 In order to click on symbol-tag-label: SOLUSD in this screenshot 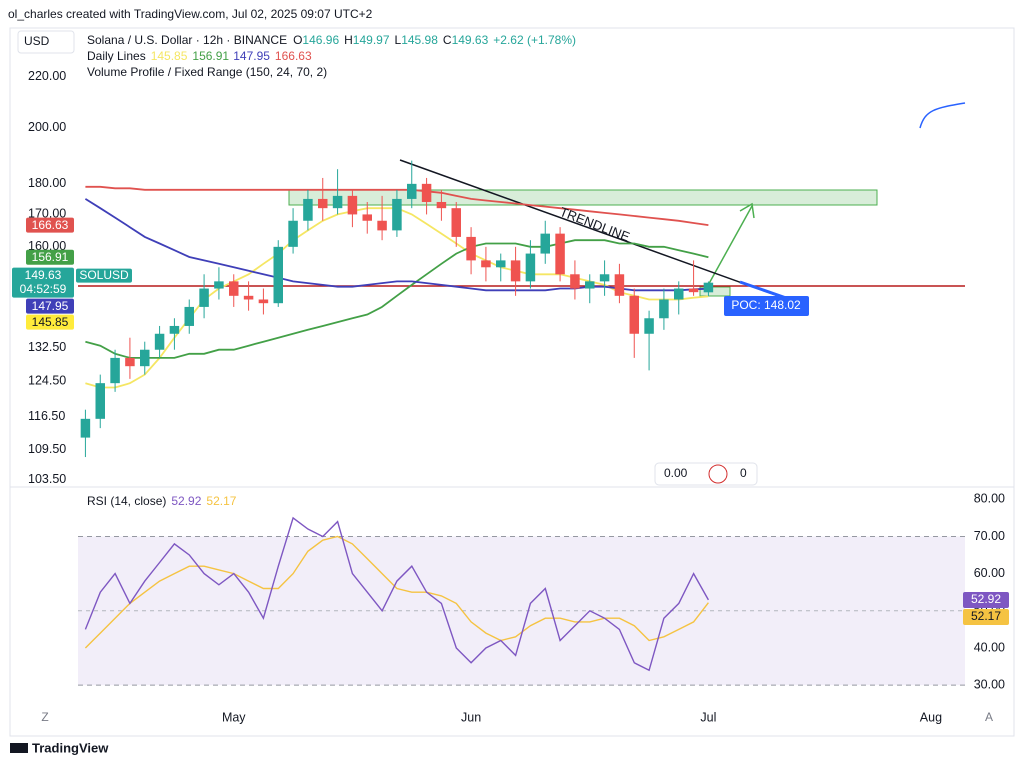, I will do `click(104, 275)`.